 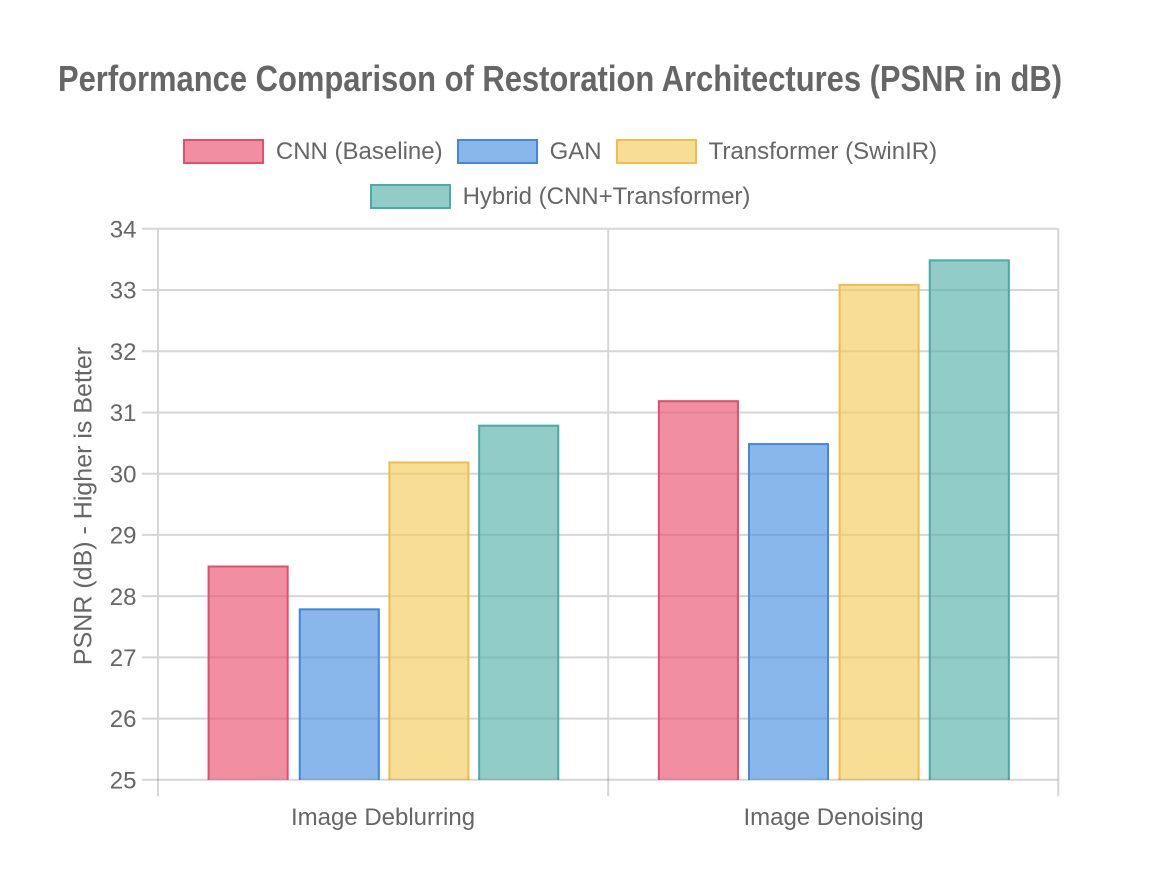 What do you see at coordinates (123, 352) in the screenshot?
I see `svg-text: 32` at bounding box center [123, 352].